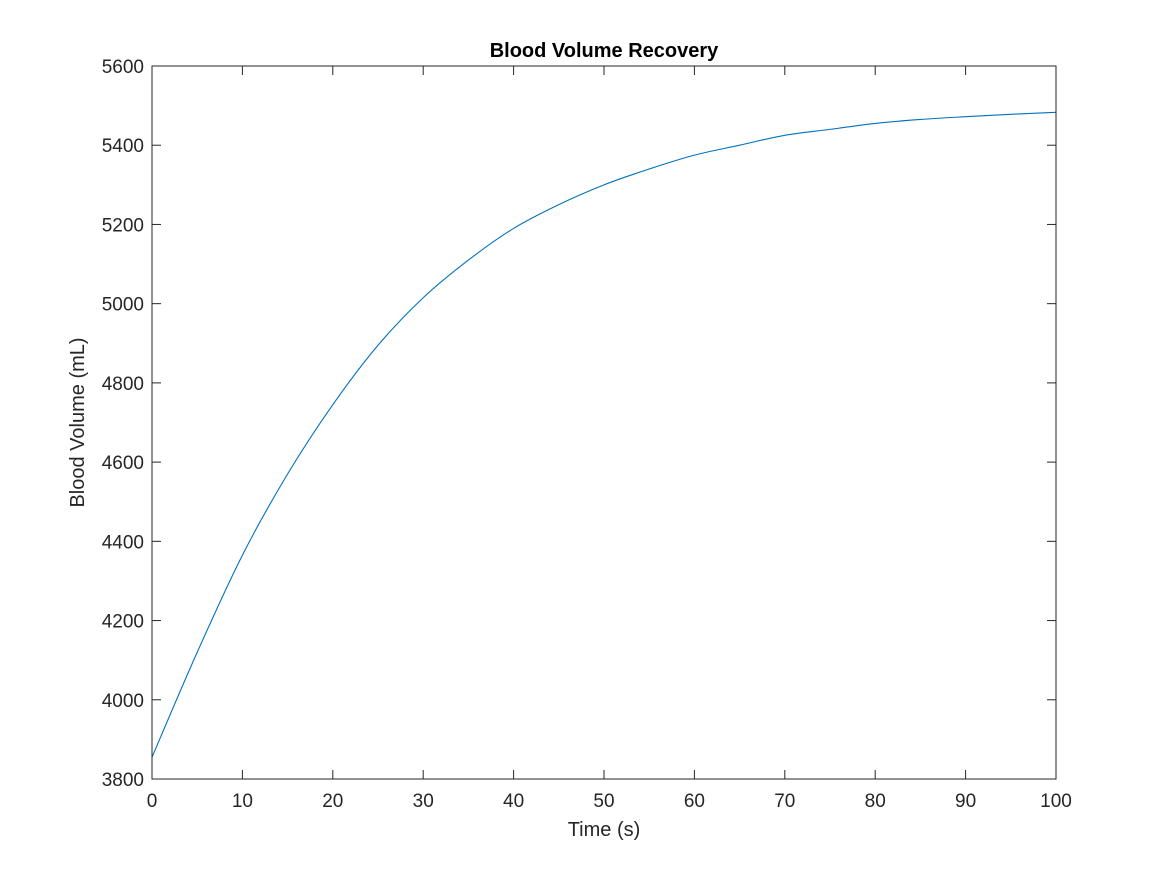 The height and width of the screenshot is (875, 1167). What do you see at coordinates (152, 801) in the screenshot?
I see `x-tick-label: 0` at bounding box center [152, 801].